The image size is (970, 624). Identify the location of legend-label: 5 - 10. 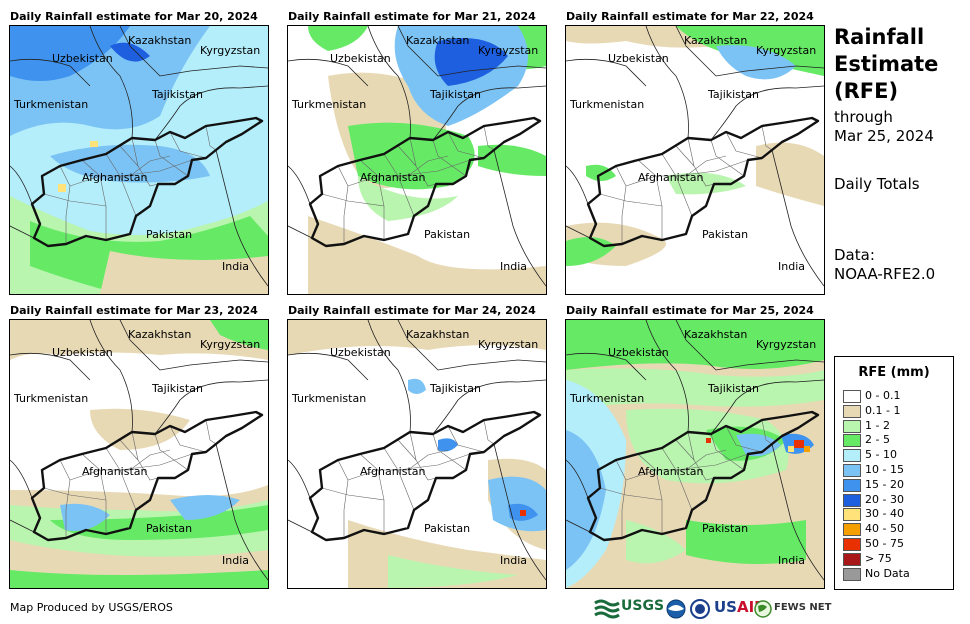
(881, 455).